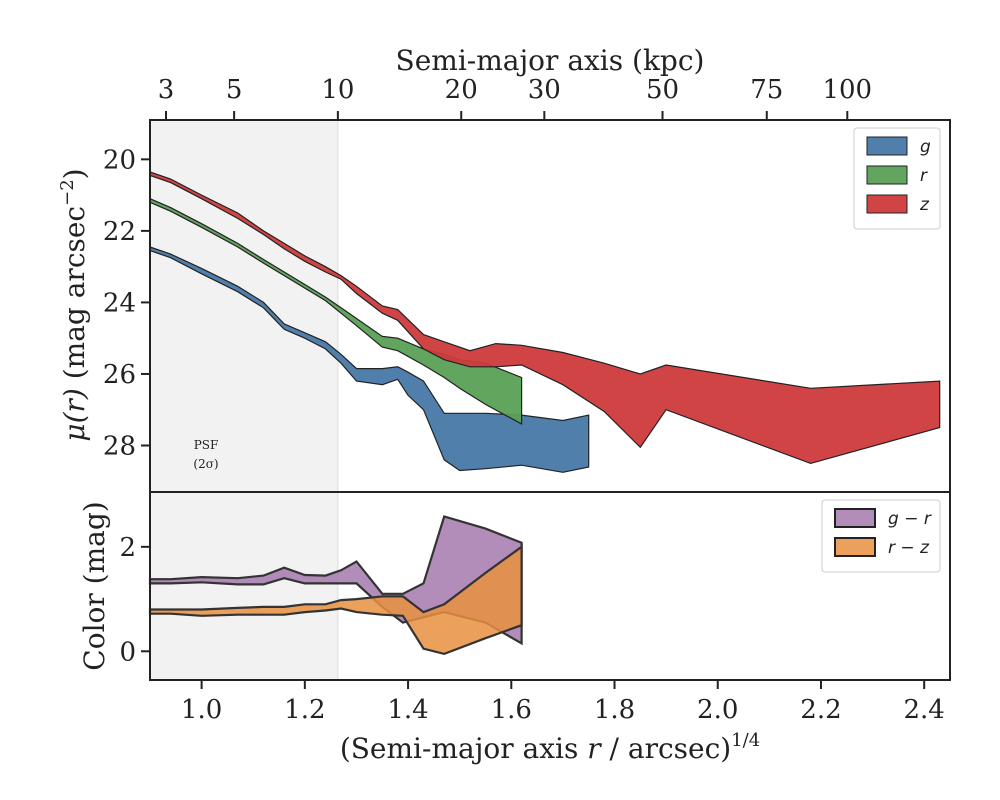  Describe the element at coordinates (234, 90) in the screenshot. I see `kpc-tick-label: 5` at that location.